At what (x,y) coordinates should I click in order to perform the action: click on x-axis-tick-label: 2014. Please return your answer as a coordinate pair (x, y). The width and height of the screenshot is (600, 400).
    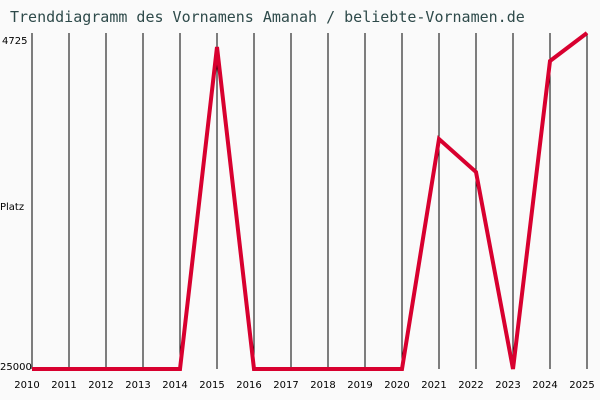
    Looking at the image, I should click on (175, 385).